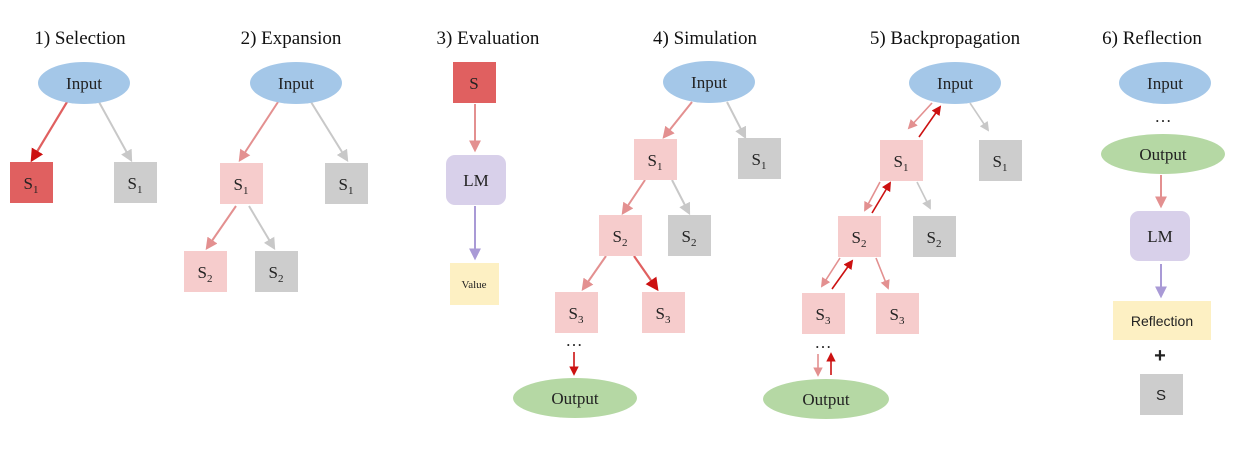  I want to click on panel-reflection: Input … Output LM Reflection + S, so click(1163, 238).